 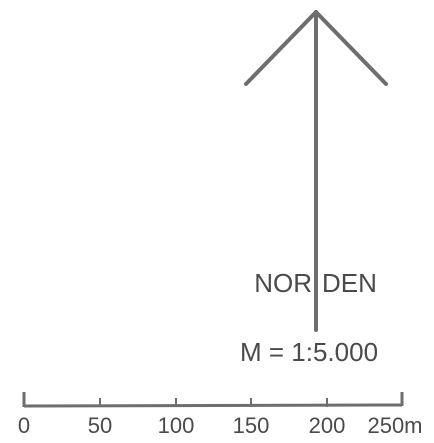 What do you see at coordinates (213, 400) in the screenshot?
I see `scale-bar` at bounding box center [213, 400].